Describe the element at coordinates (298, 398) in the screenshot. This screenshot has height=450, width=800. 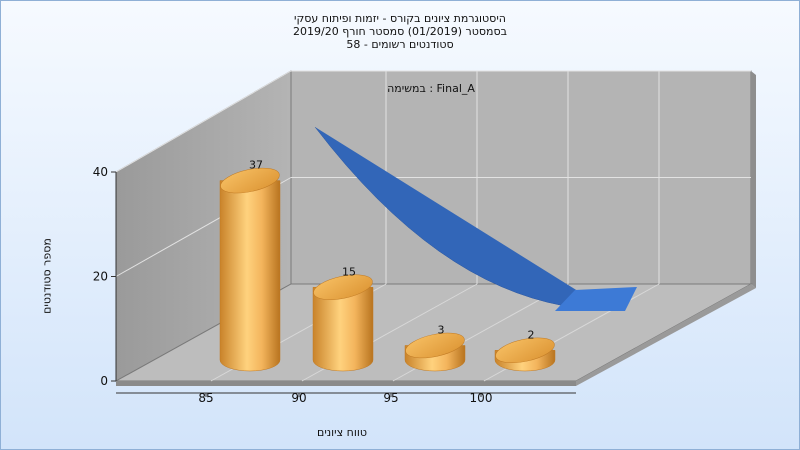
I see `x-tick-label: 90` at that location.